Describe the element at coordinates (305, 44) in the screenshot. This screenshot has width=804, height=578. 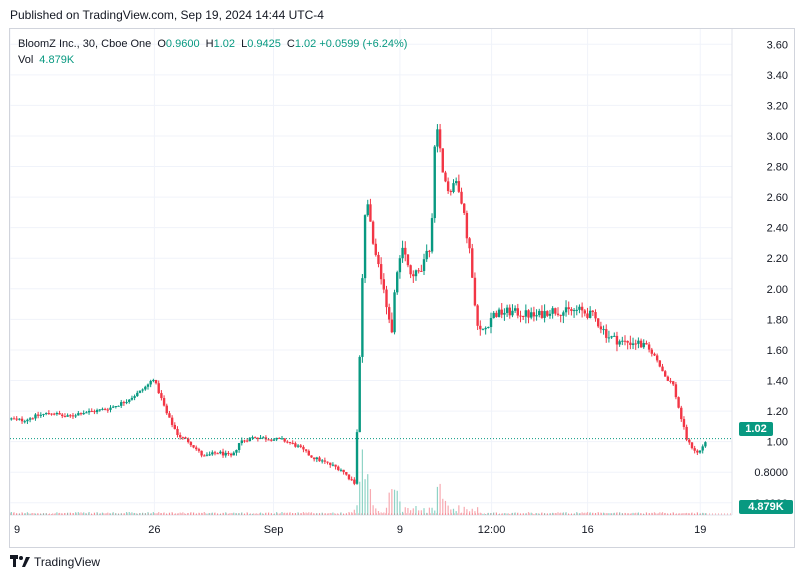
I see `legend-close-value: 1.02` at that location.